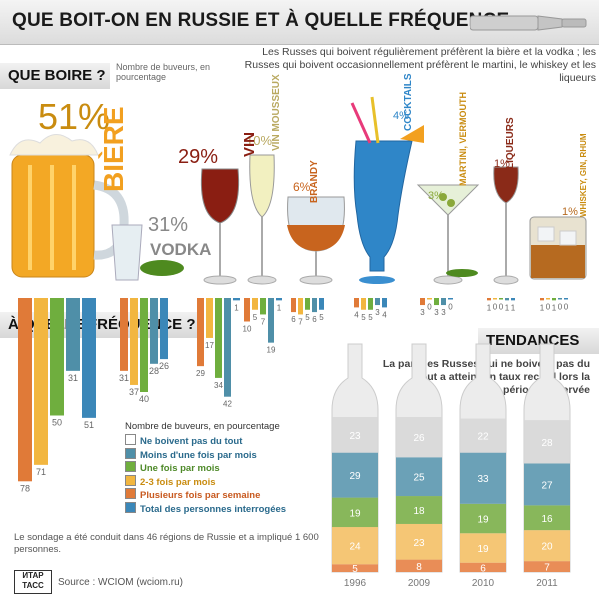 This screenshot has width=599, height=598. I want to click on pct-label-wine: 29%, so click(198, 157).